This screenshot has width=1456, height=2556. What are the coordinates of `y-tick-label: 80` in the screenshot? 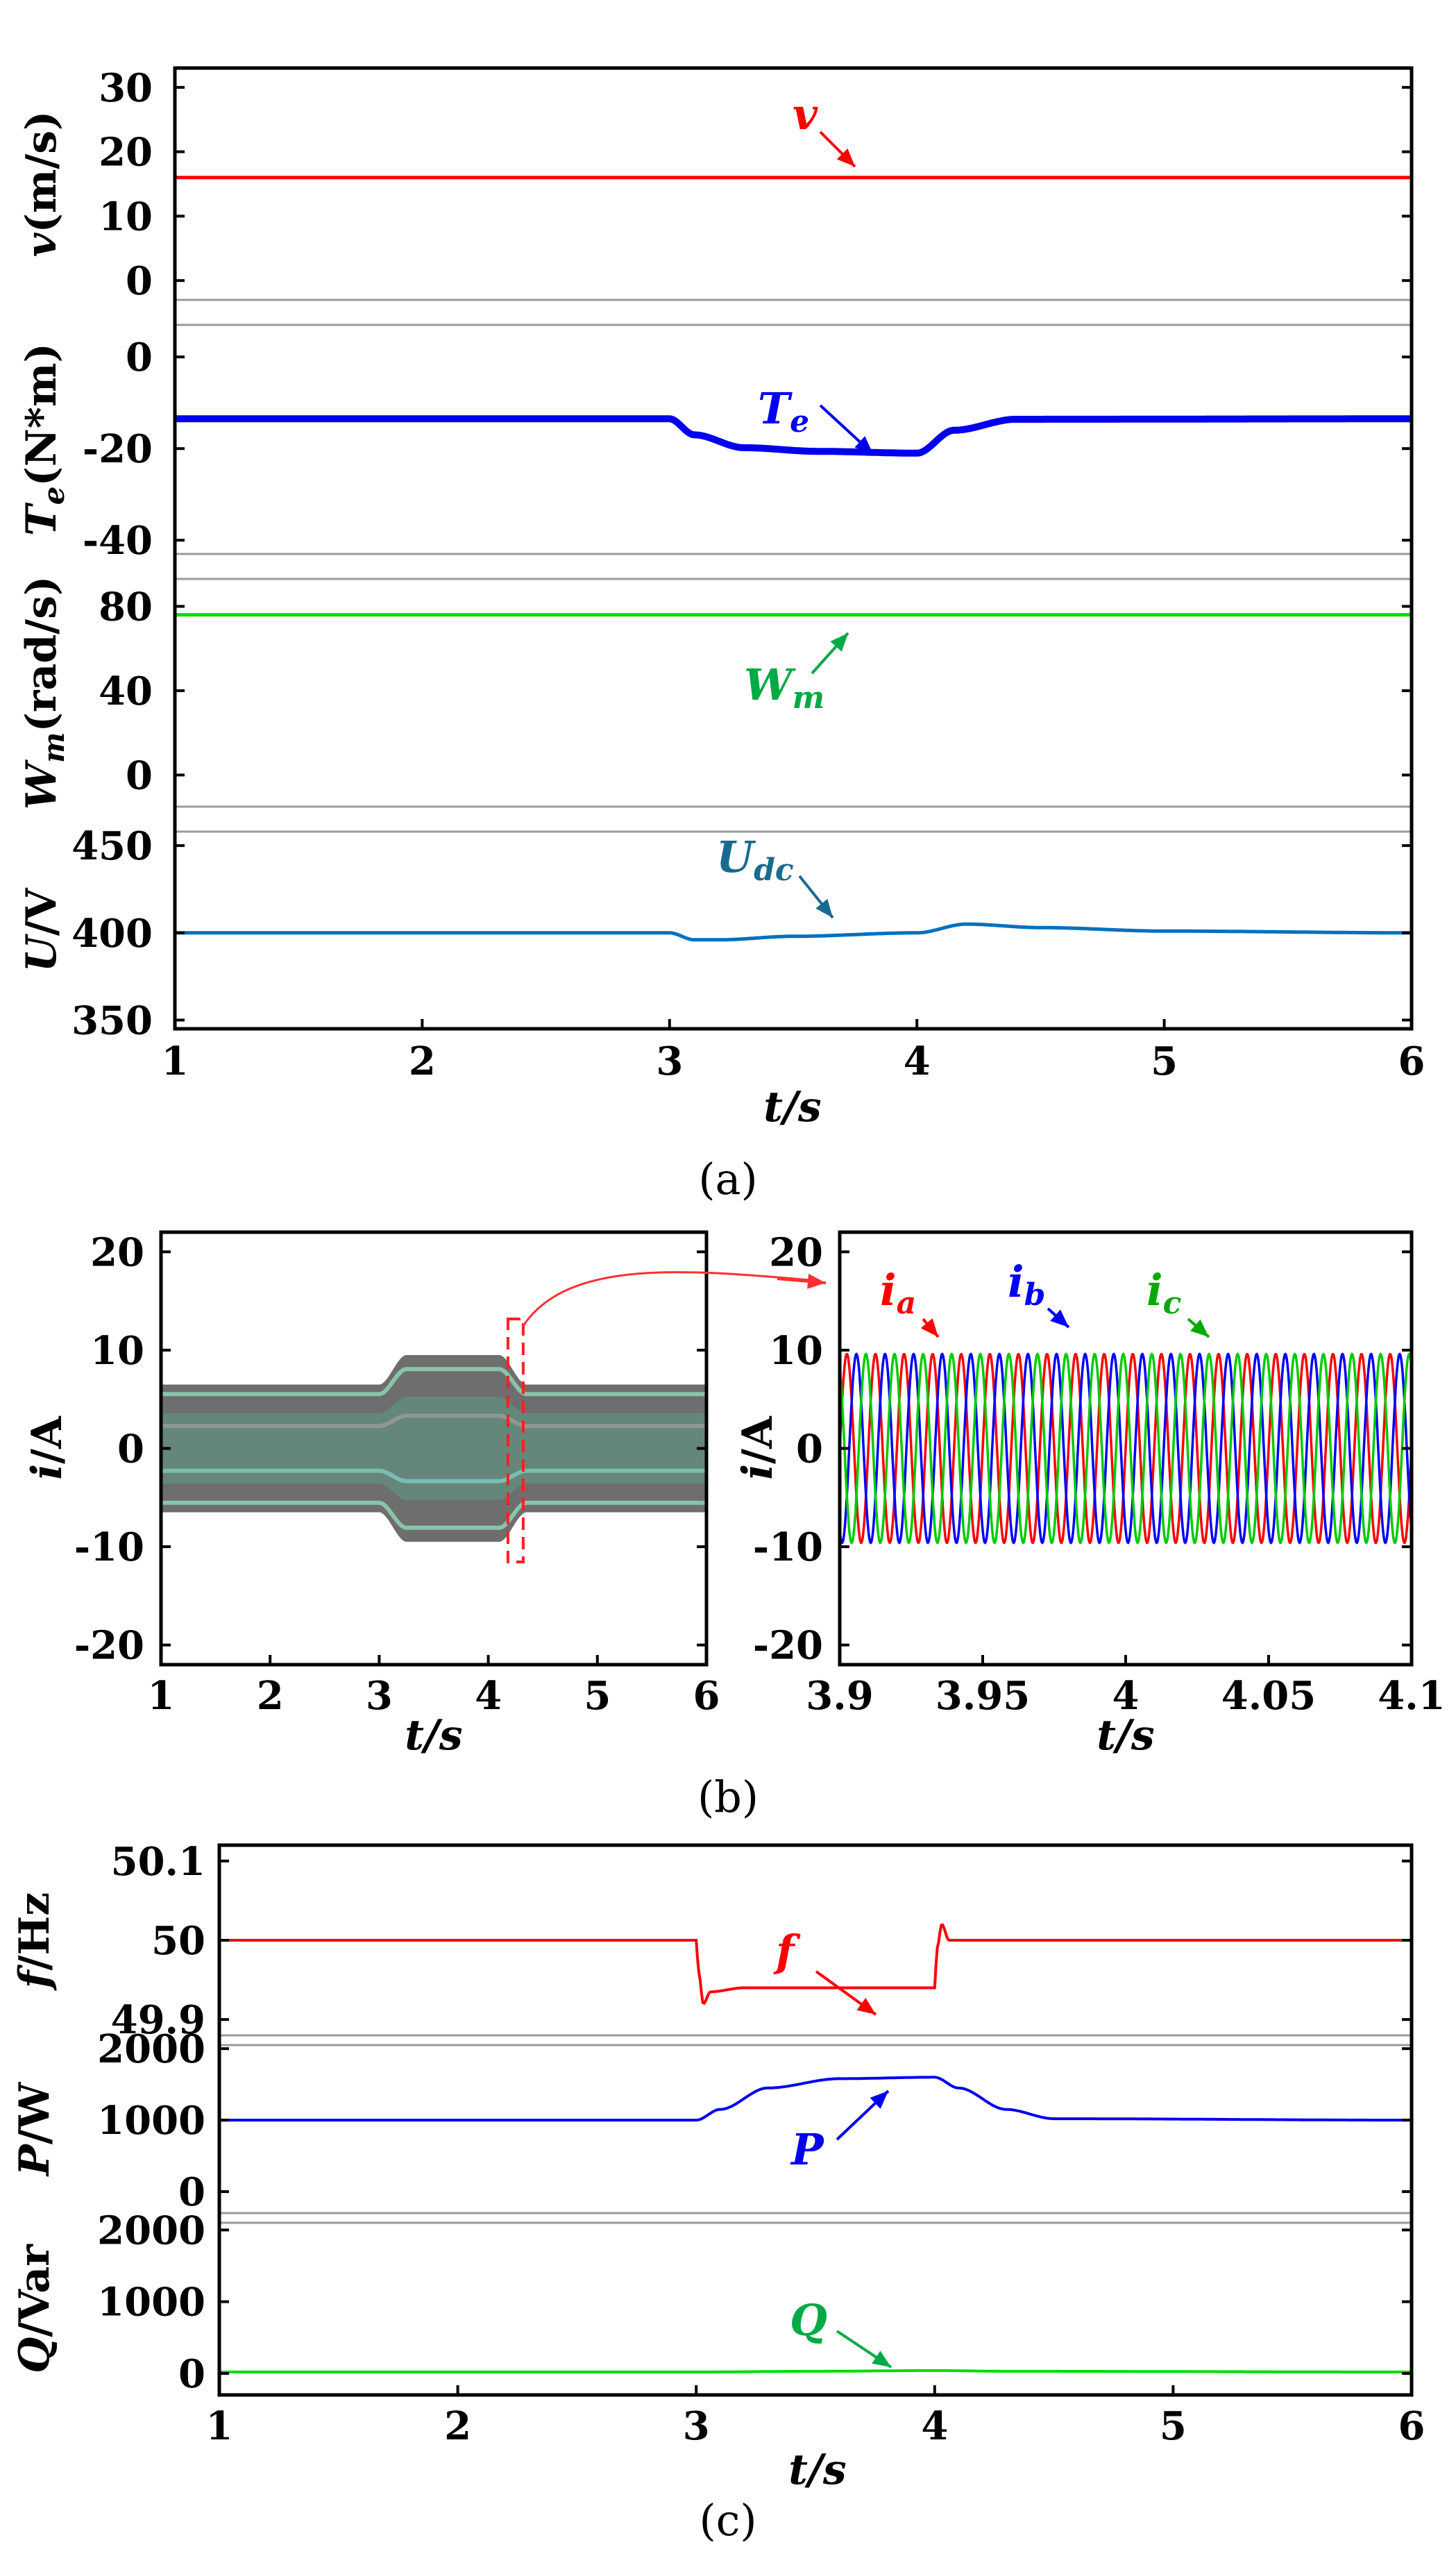 It's located at (126, 607).